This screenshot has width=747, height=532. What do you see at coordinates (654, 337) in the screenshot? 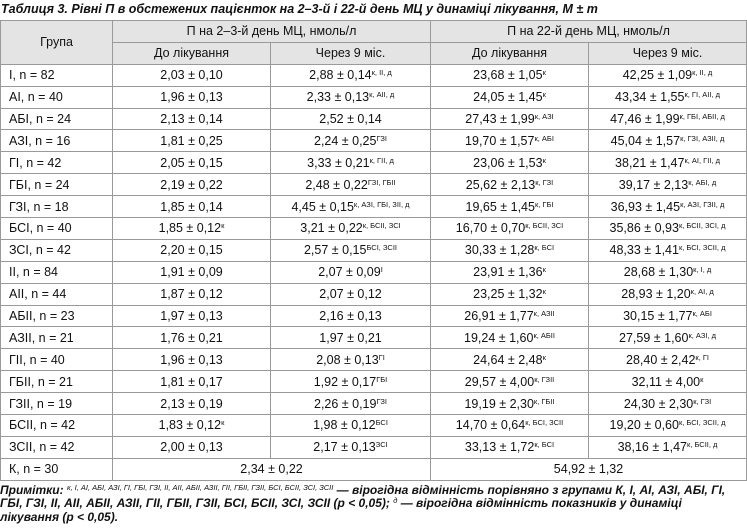
I see `cell-value: 27,59 ± 1,60` at bounding box center [654, 337].